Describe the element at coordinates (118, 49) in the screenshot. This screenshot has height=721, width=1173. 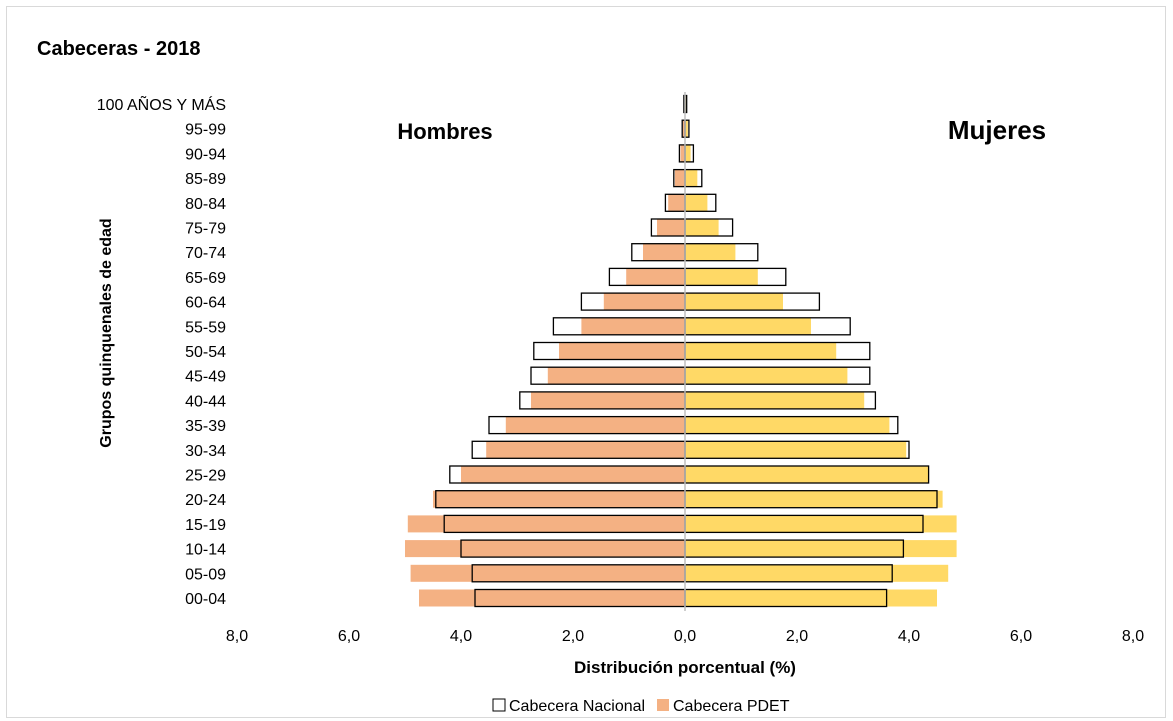
I see `chart-title: Cabeceras - 2018` at that location.